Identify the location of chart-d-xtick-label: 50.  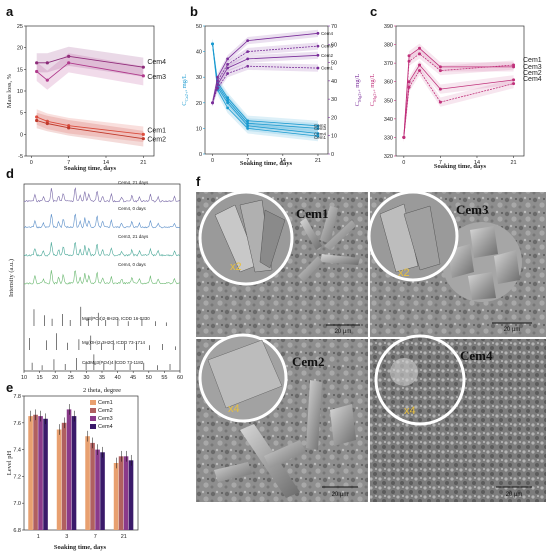
(149, 378).